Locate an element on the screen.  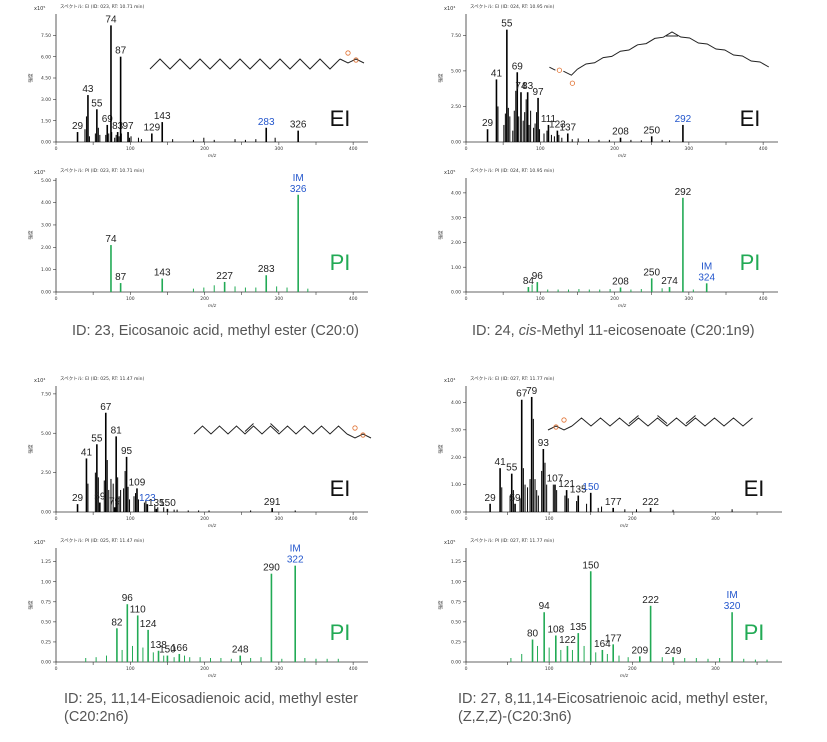
molecule-double-bond is located at coordinates (690, 419).